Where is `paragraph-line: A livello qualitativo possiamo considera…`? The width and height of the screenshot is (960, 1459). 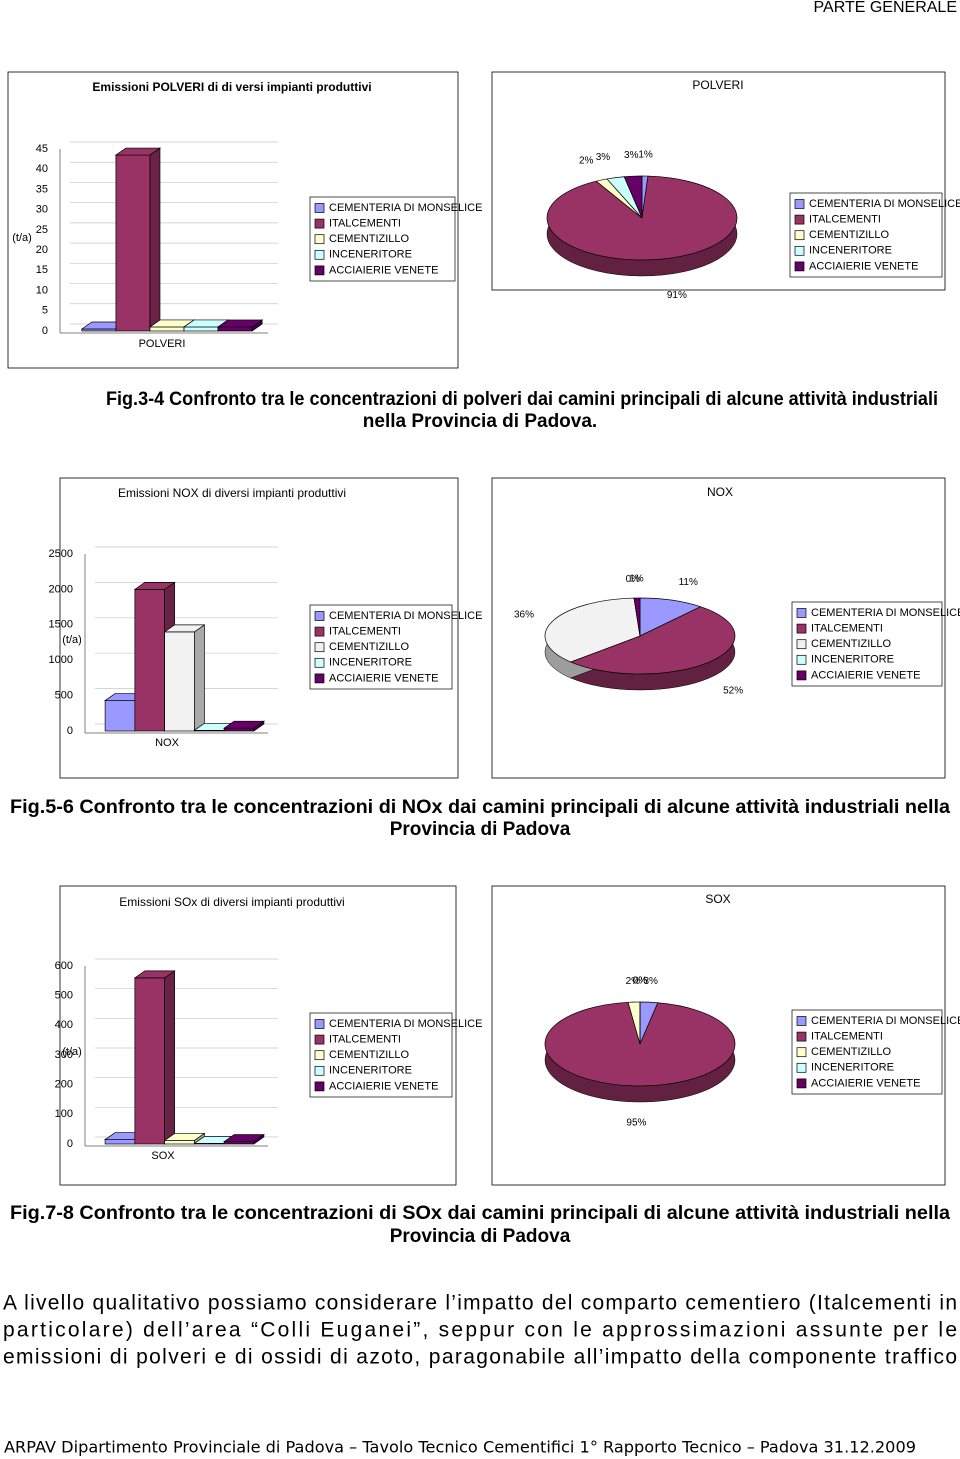 paragraph-line: A livello qualitativo possiamo considera… is located at coordinates (480, 1303).